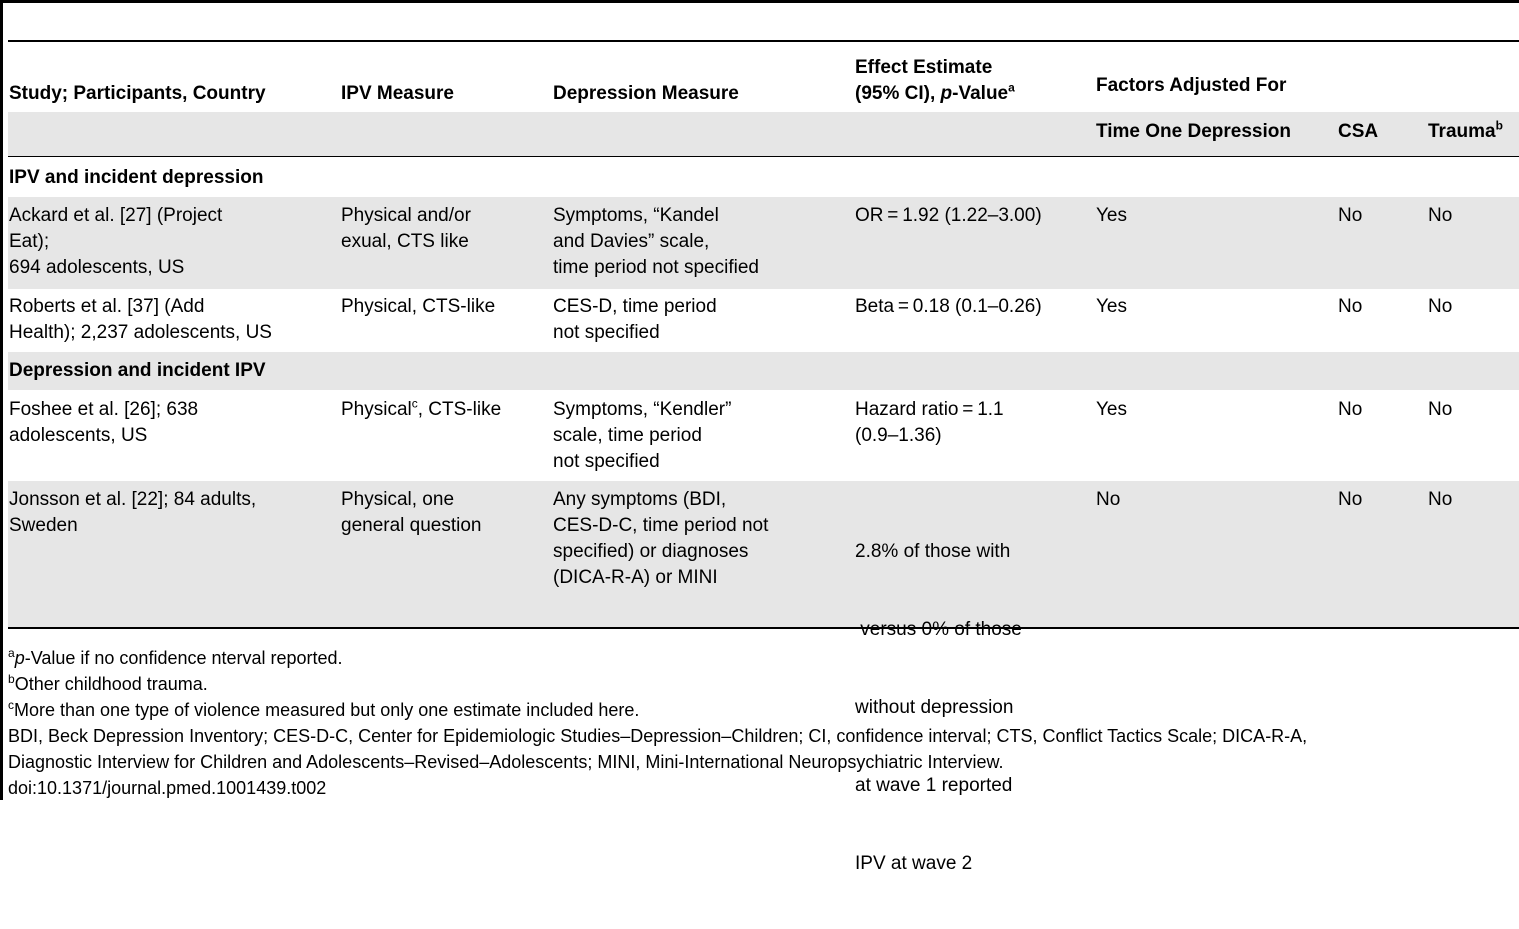 This screenshot has height=929, width=1519. What do you see at coordinates (406, 215) in the screenshot?
I see `cell-line: Physical and/or` at bounding box center [406, 215].